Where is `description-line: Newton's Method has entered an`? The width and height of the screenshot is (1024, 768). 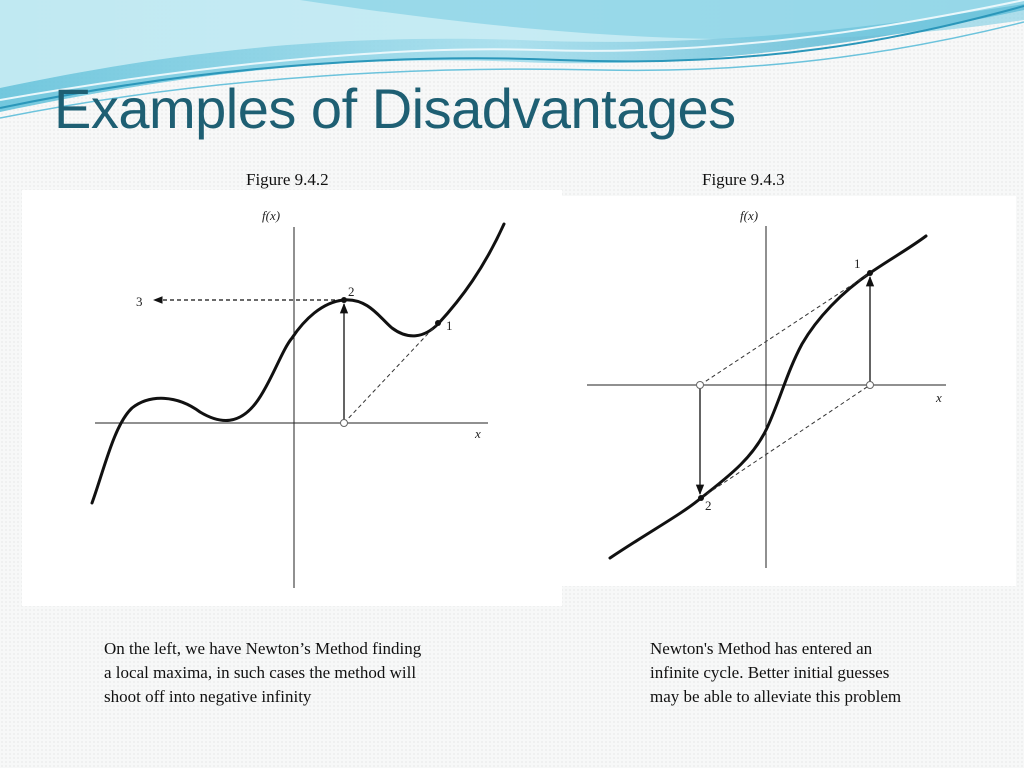 description-line: Newton's Method has entered an is located at coordinates (761, 648).